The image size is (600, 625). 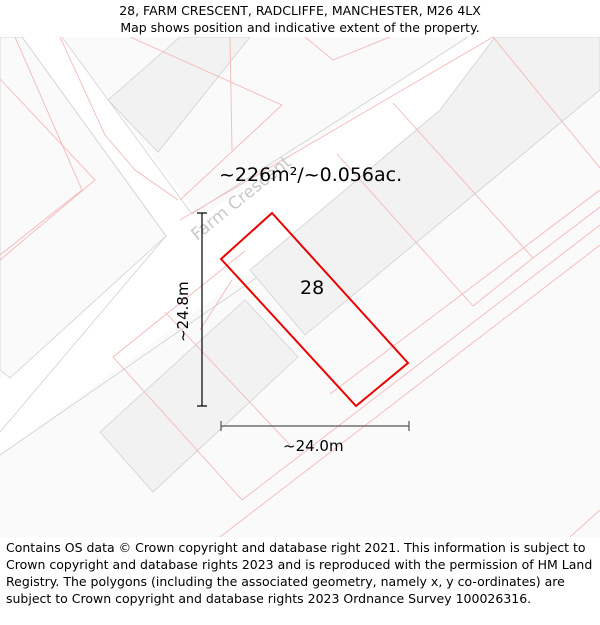 What do you see at coordinates (315, 426) in the screenshot?
I see `horizontal-dimension` at bounding box center [315, 426].